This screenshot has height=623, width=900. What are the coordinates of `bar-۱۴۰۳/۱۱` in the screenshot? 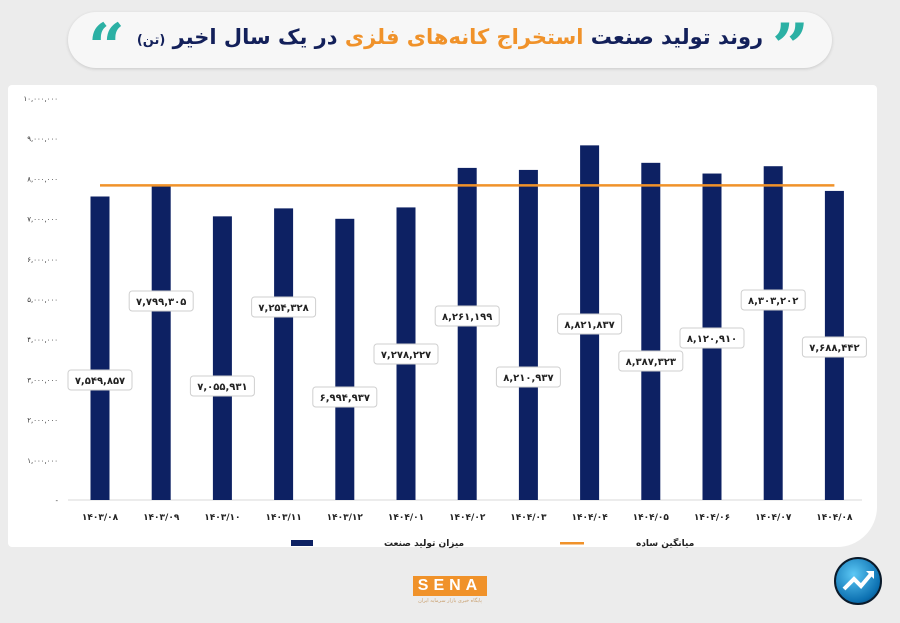 It's located at (284, 354).